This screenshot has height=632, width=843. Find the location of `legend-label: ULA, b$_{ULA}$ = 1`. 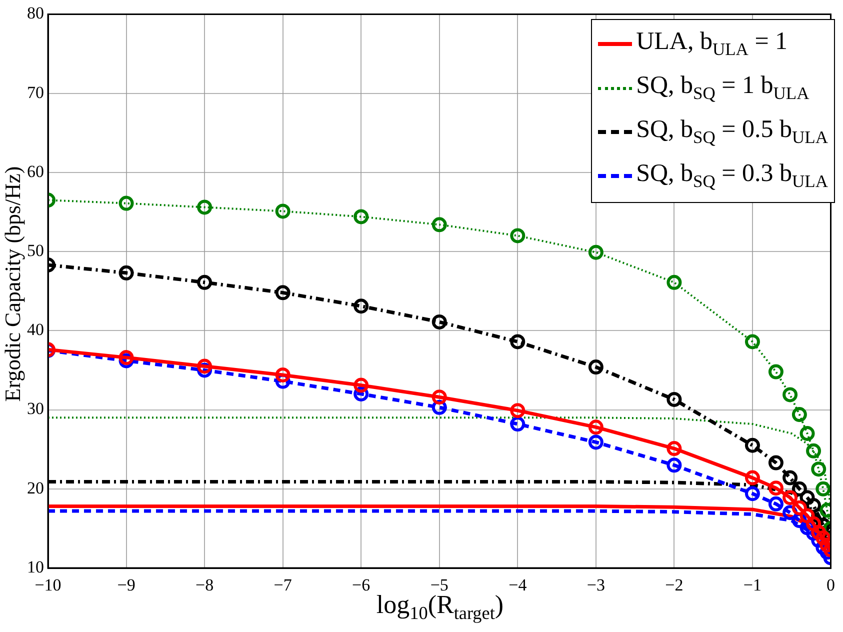

legend-label: ULA, b$_{ULA}$ = 1 is located at coordinates (712, 44).